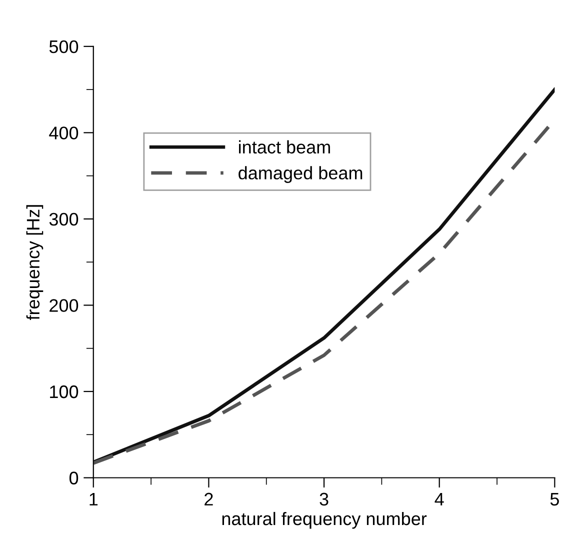 The height and width of the screenshot is (546, 566). What do you see at coordinates (63, 47) in the screenshot?
I see `y-tick-label: 500` at bounding box center [63, 47].